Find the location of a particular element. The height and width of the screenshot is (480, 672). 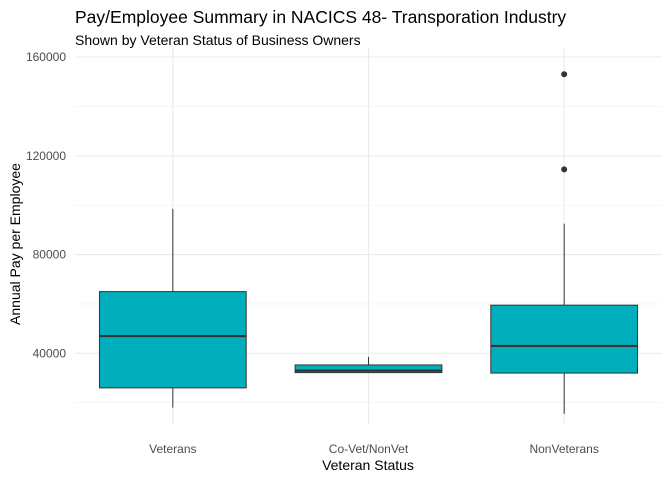

x-tick-label: NonVeterans is located at coordinates (563, 449).